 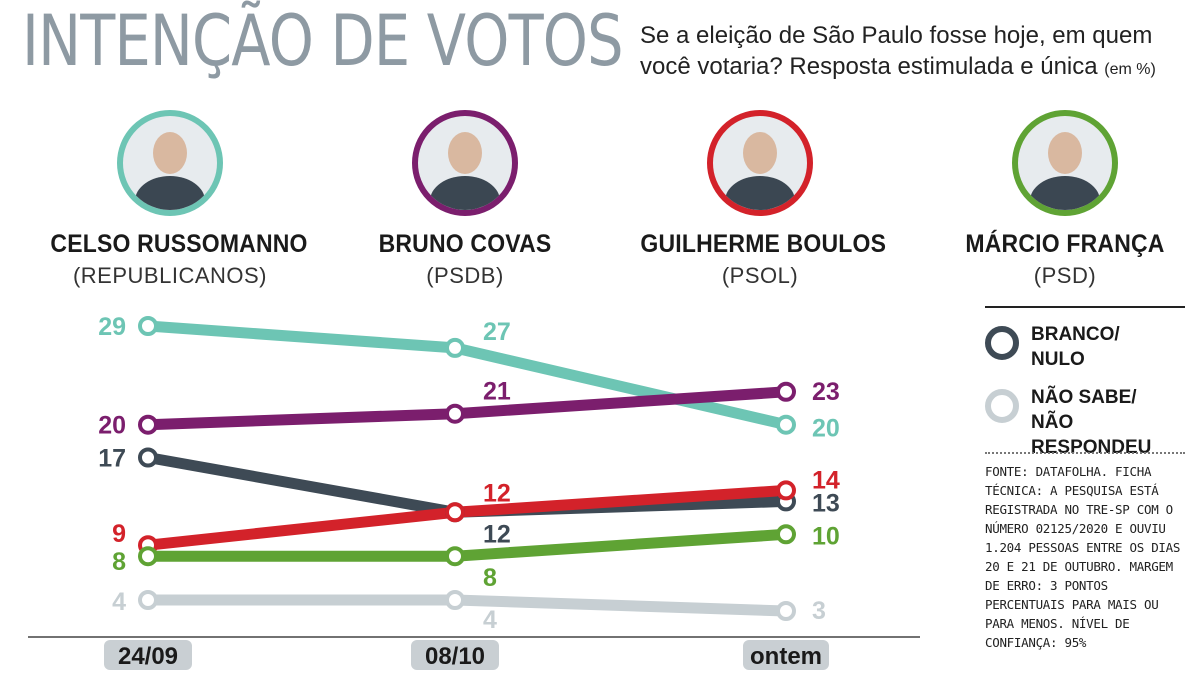 I want to click on legend-label-line1: NÃO SABE/, so click(x=1084, y=397).